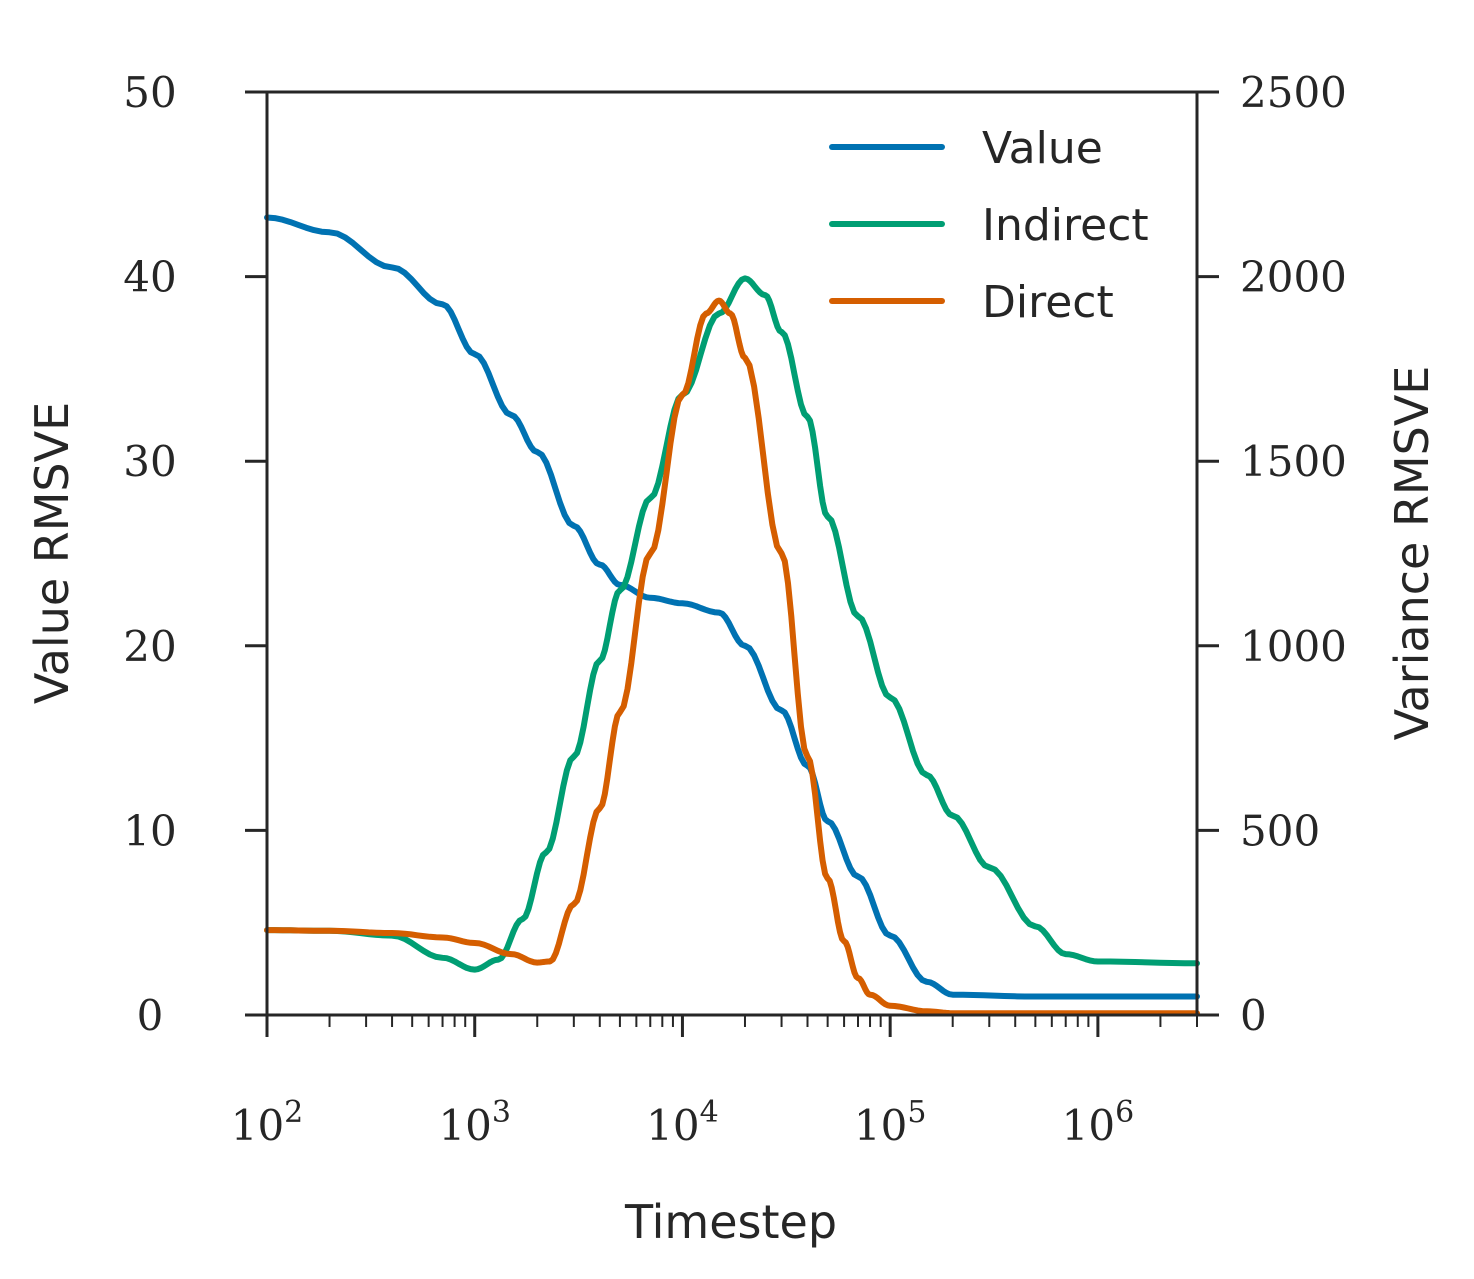 The image size is (1474, 1279). Describe the element at coordinates (1042, 148) in the screenshot. I see `legend-label-value: Value` at that location.